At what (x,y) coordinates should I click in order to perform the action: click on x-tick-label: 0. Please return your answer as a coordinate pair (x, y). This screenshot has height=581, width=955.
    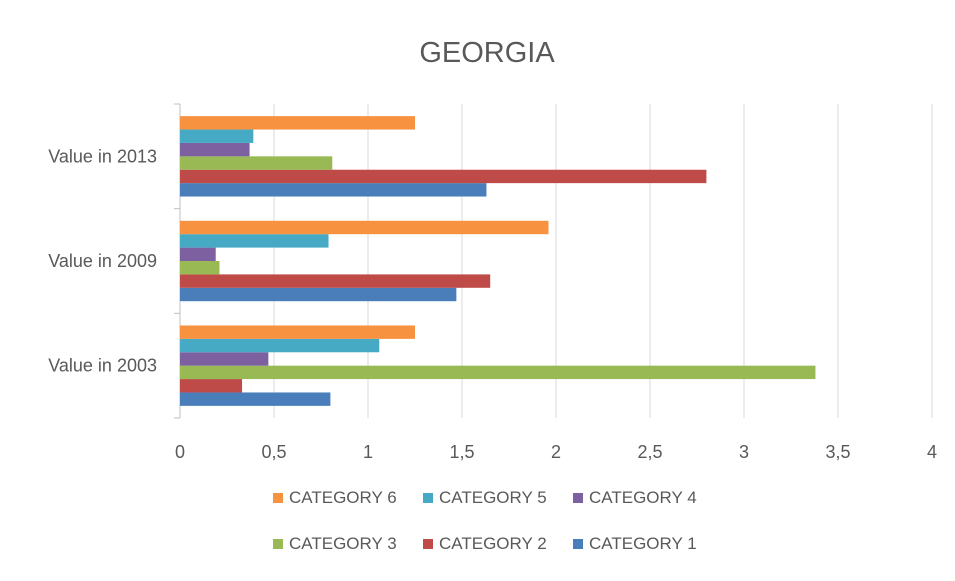
    Looking at the image, I should click on (180, 452).